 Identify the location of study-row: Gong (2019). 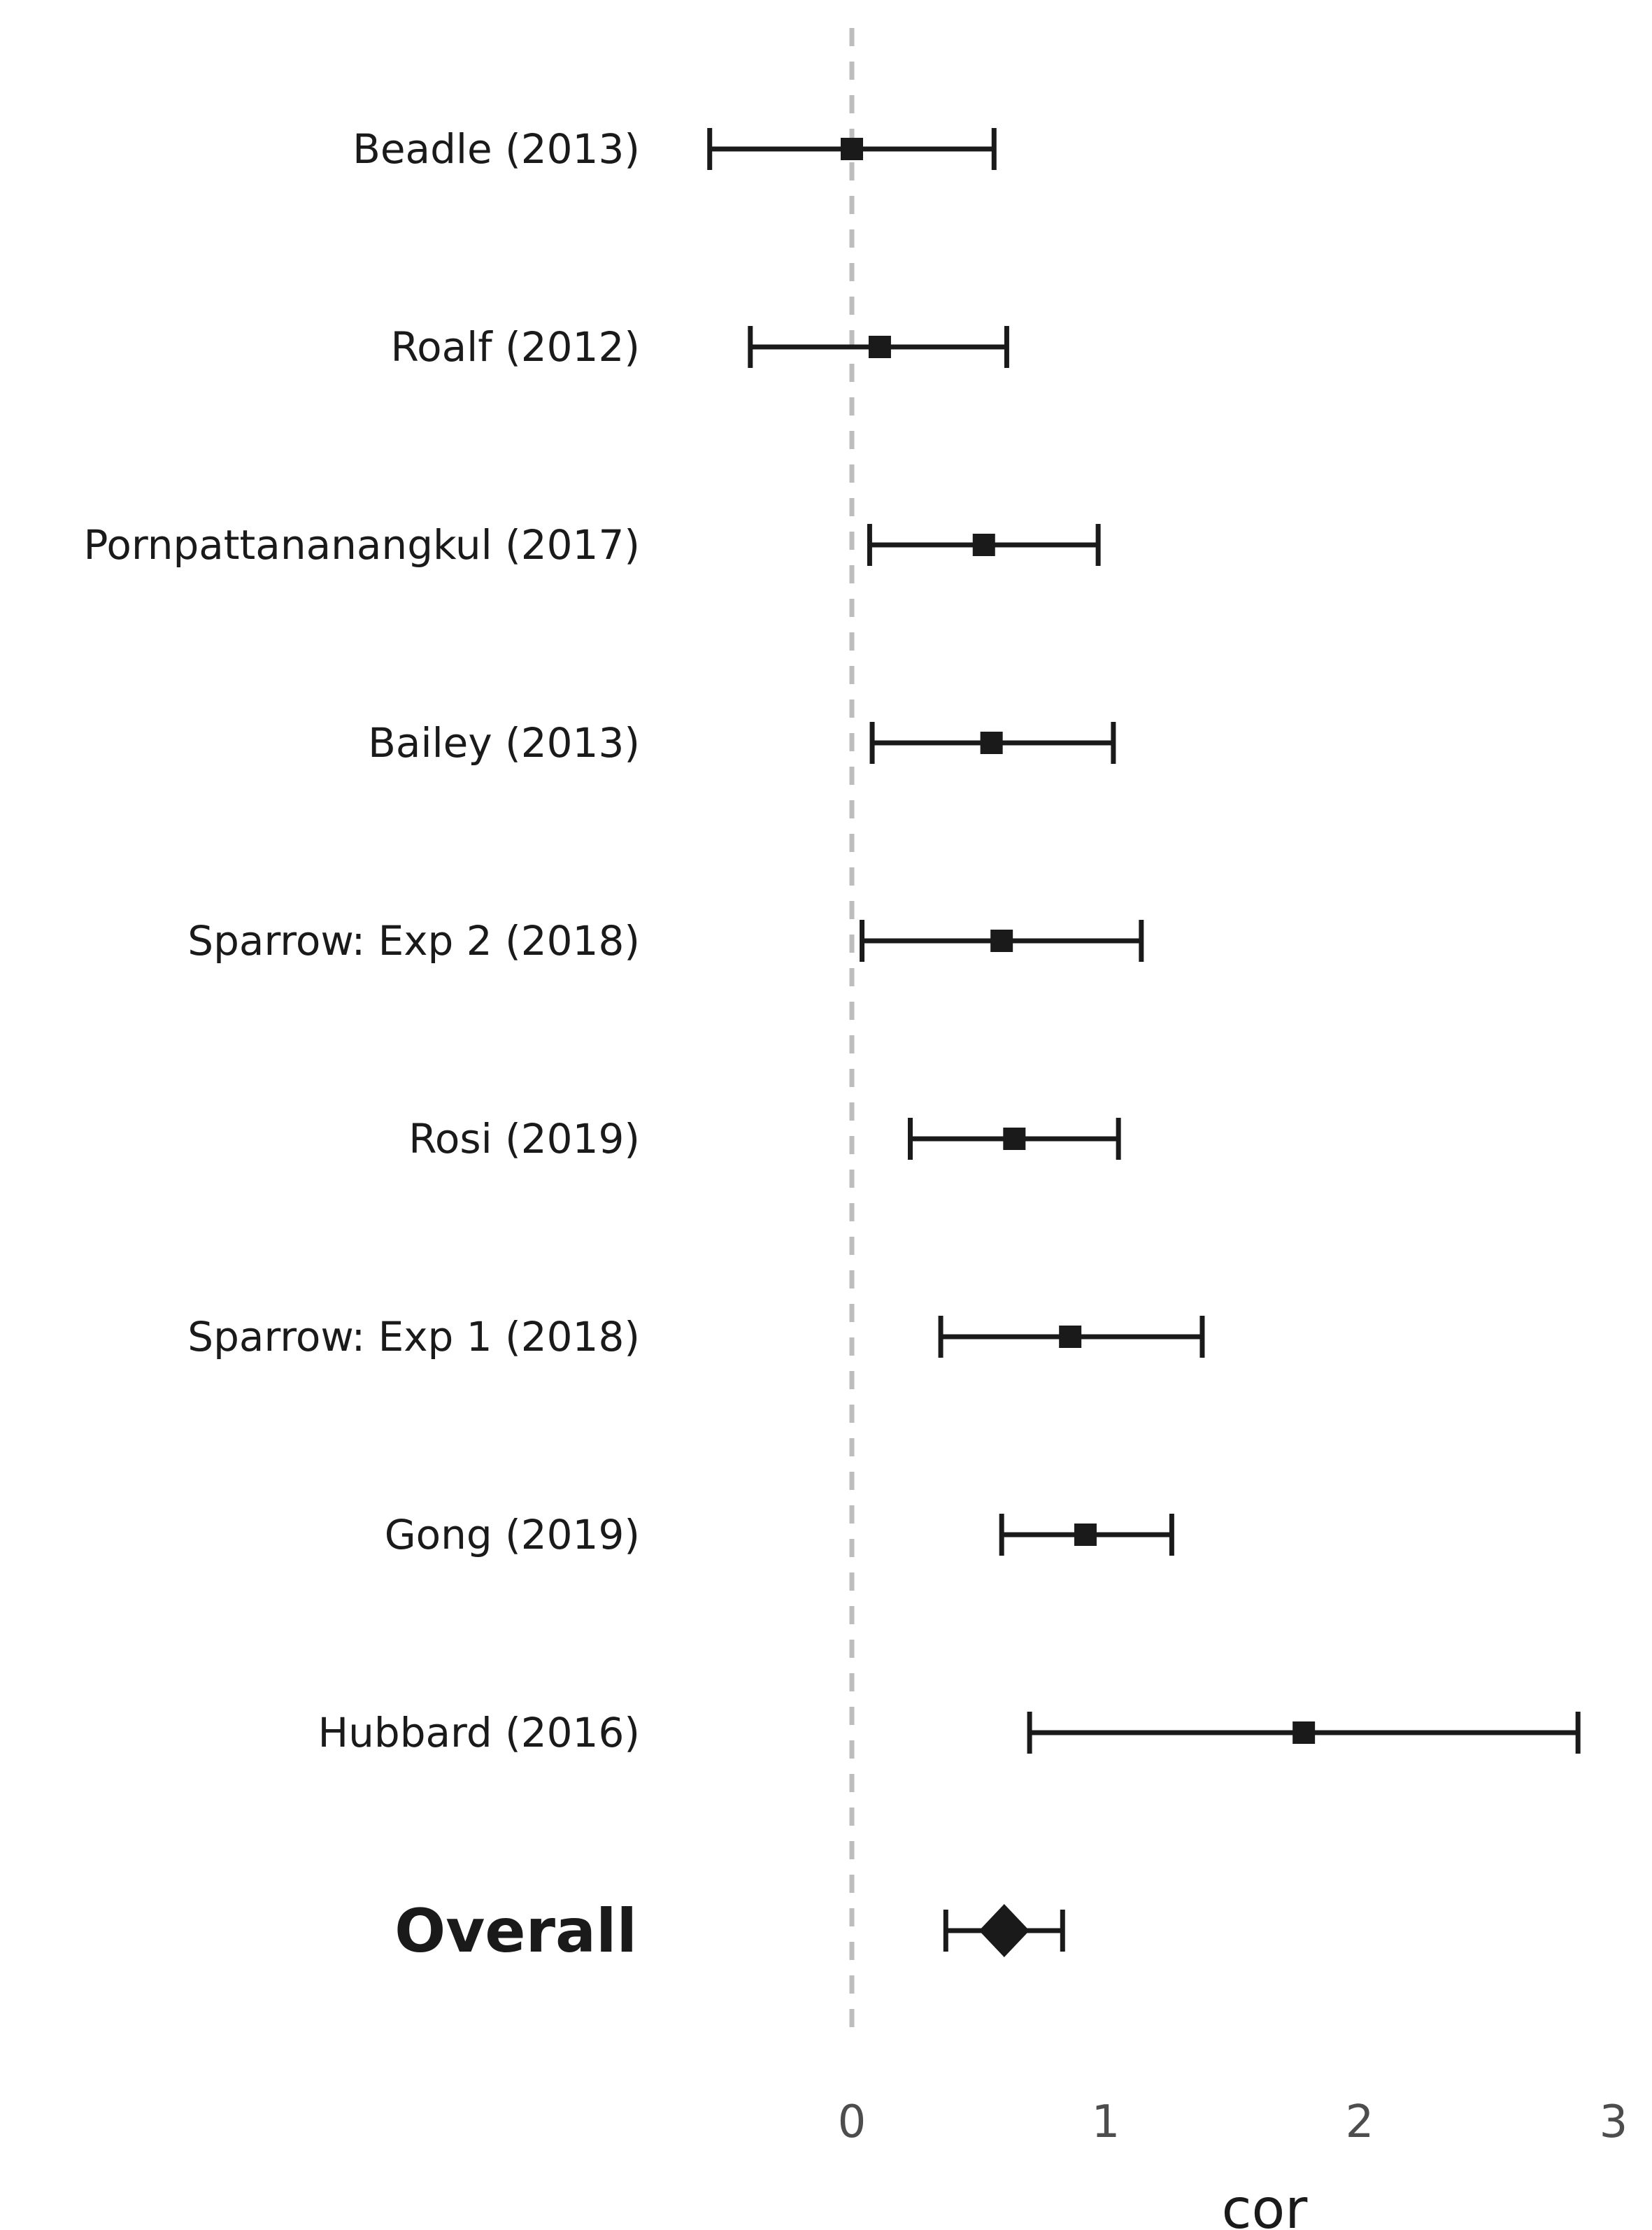
(779, 1534).